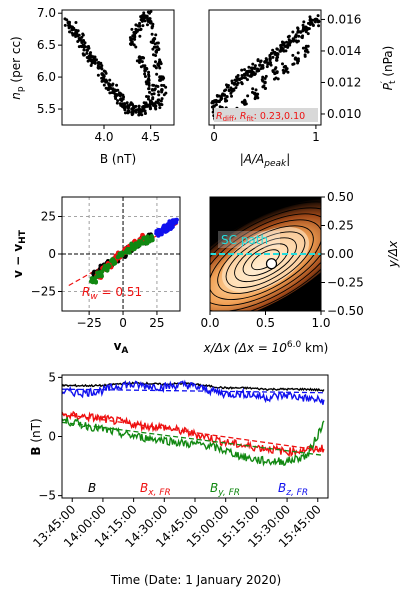  Describe the element at coordinates (193, 423) in the screenshot. I see `timeseries-lines` at that location.